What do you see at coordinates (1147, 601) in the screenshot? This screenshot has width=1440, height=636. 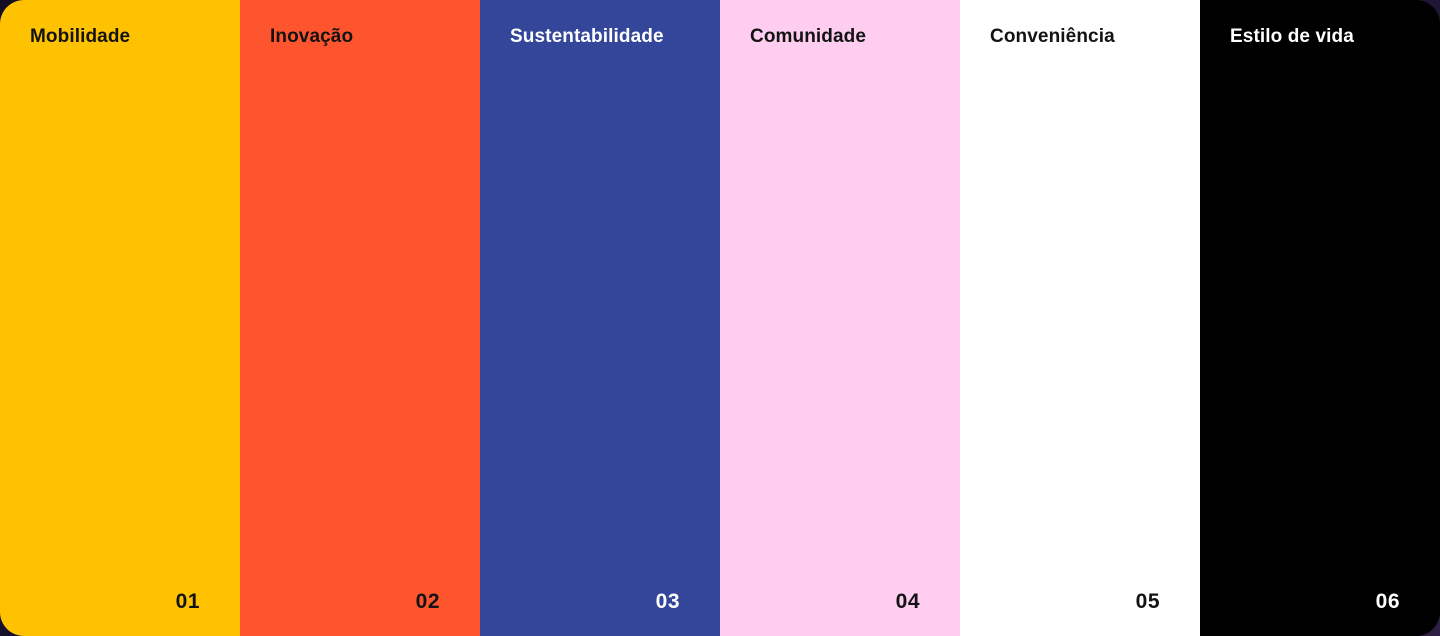 I see `panel-number: 05` at bounding box center [1147, 601].